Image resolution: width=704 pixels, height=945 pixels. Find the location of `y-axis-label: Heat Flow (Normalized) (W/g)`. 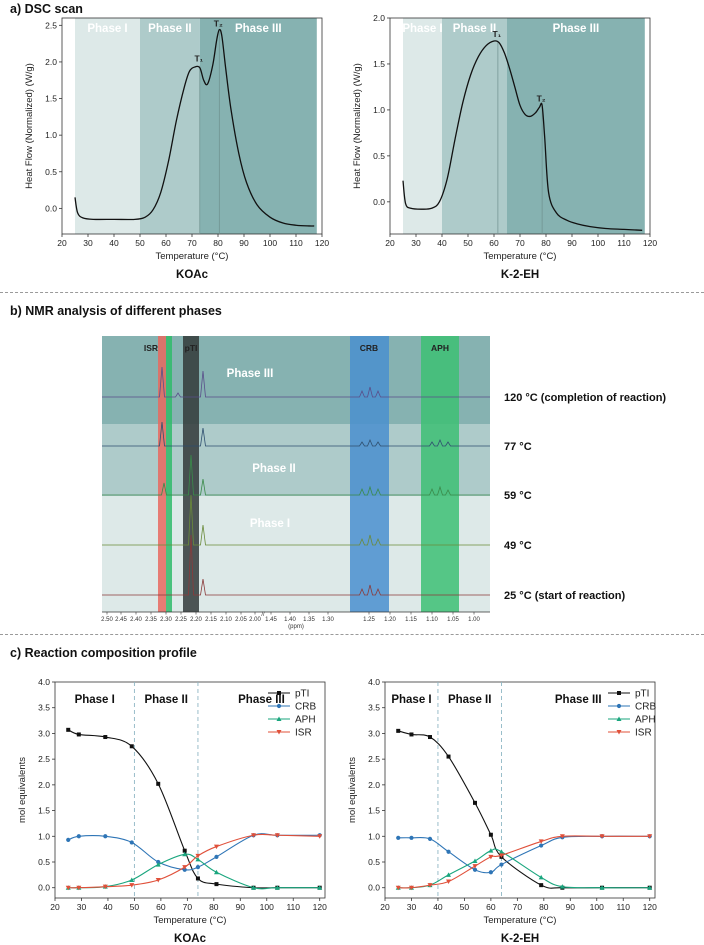

y-axis-label: Heat Flow (Normalized) (W/g) is located at coordinates (357, 126).